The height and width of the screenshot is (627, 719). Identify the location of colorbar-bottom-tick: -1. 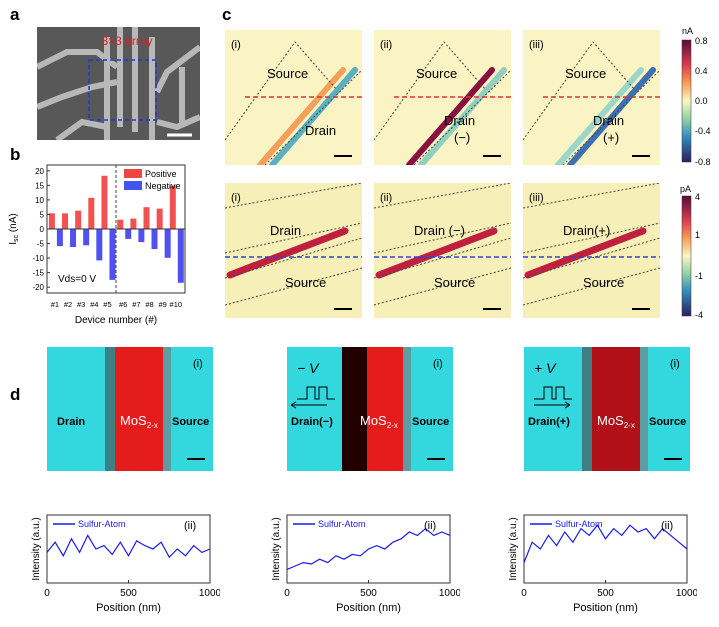
(699, 276).